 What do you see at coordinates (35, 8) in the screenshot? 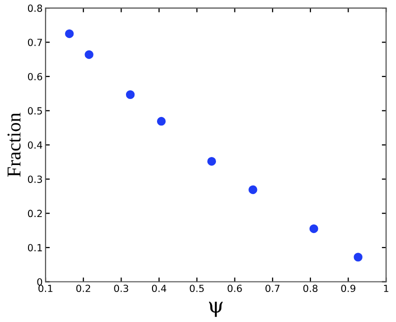
I see `y-tick-label: 0.8` at bounding box center [35, 8].